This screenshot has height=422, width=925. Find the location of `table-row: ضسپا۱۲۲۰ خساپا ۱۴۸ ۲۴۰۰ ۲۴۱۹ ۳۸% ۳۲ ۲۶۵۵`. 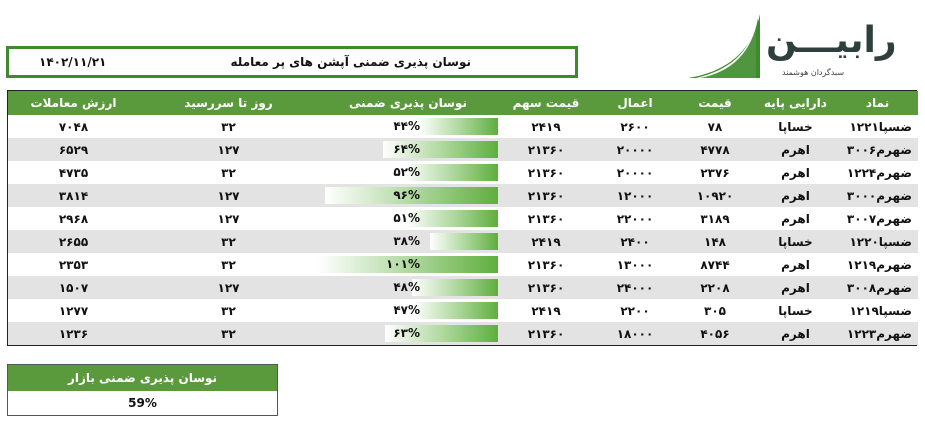

table-row: ضسپا۱۲۲۰ خساپا ۱۴۸ ۲۴۰۰ ۲۴۱۹ ۳۸% ۳۲ ۲۶۵۵ is located at coordinates (463, 241).